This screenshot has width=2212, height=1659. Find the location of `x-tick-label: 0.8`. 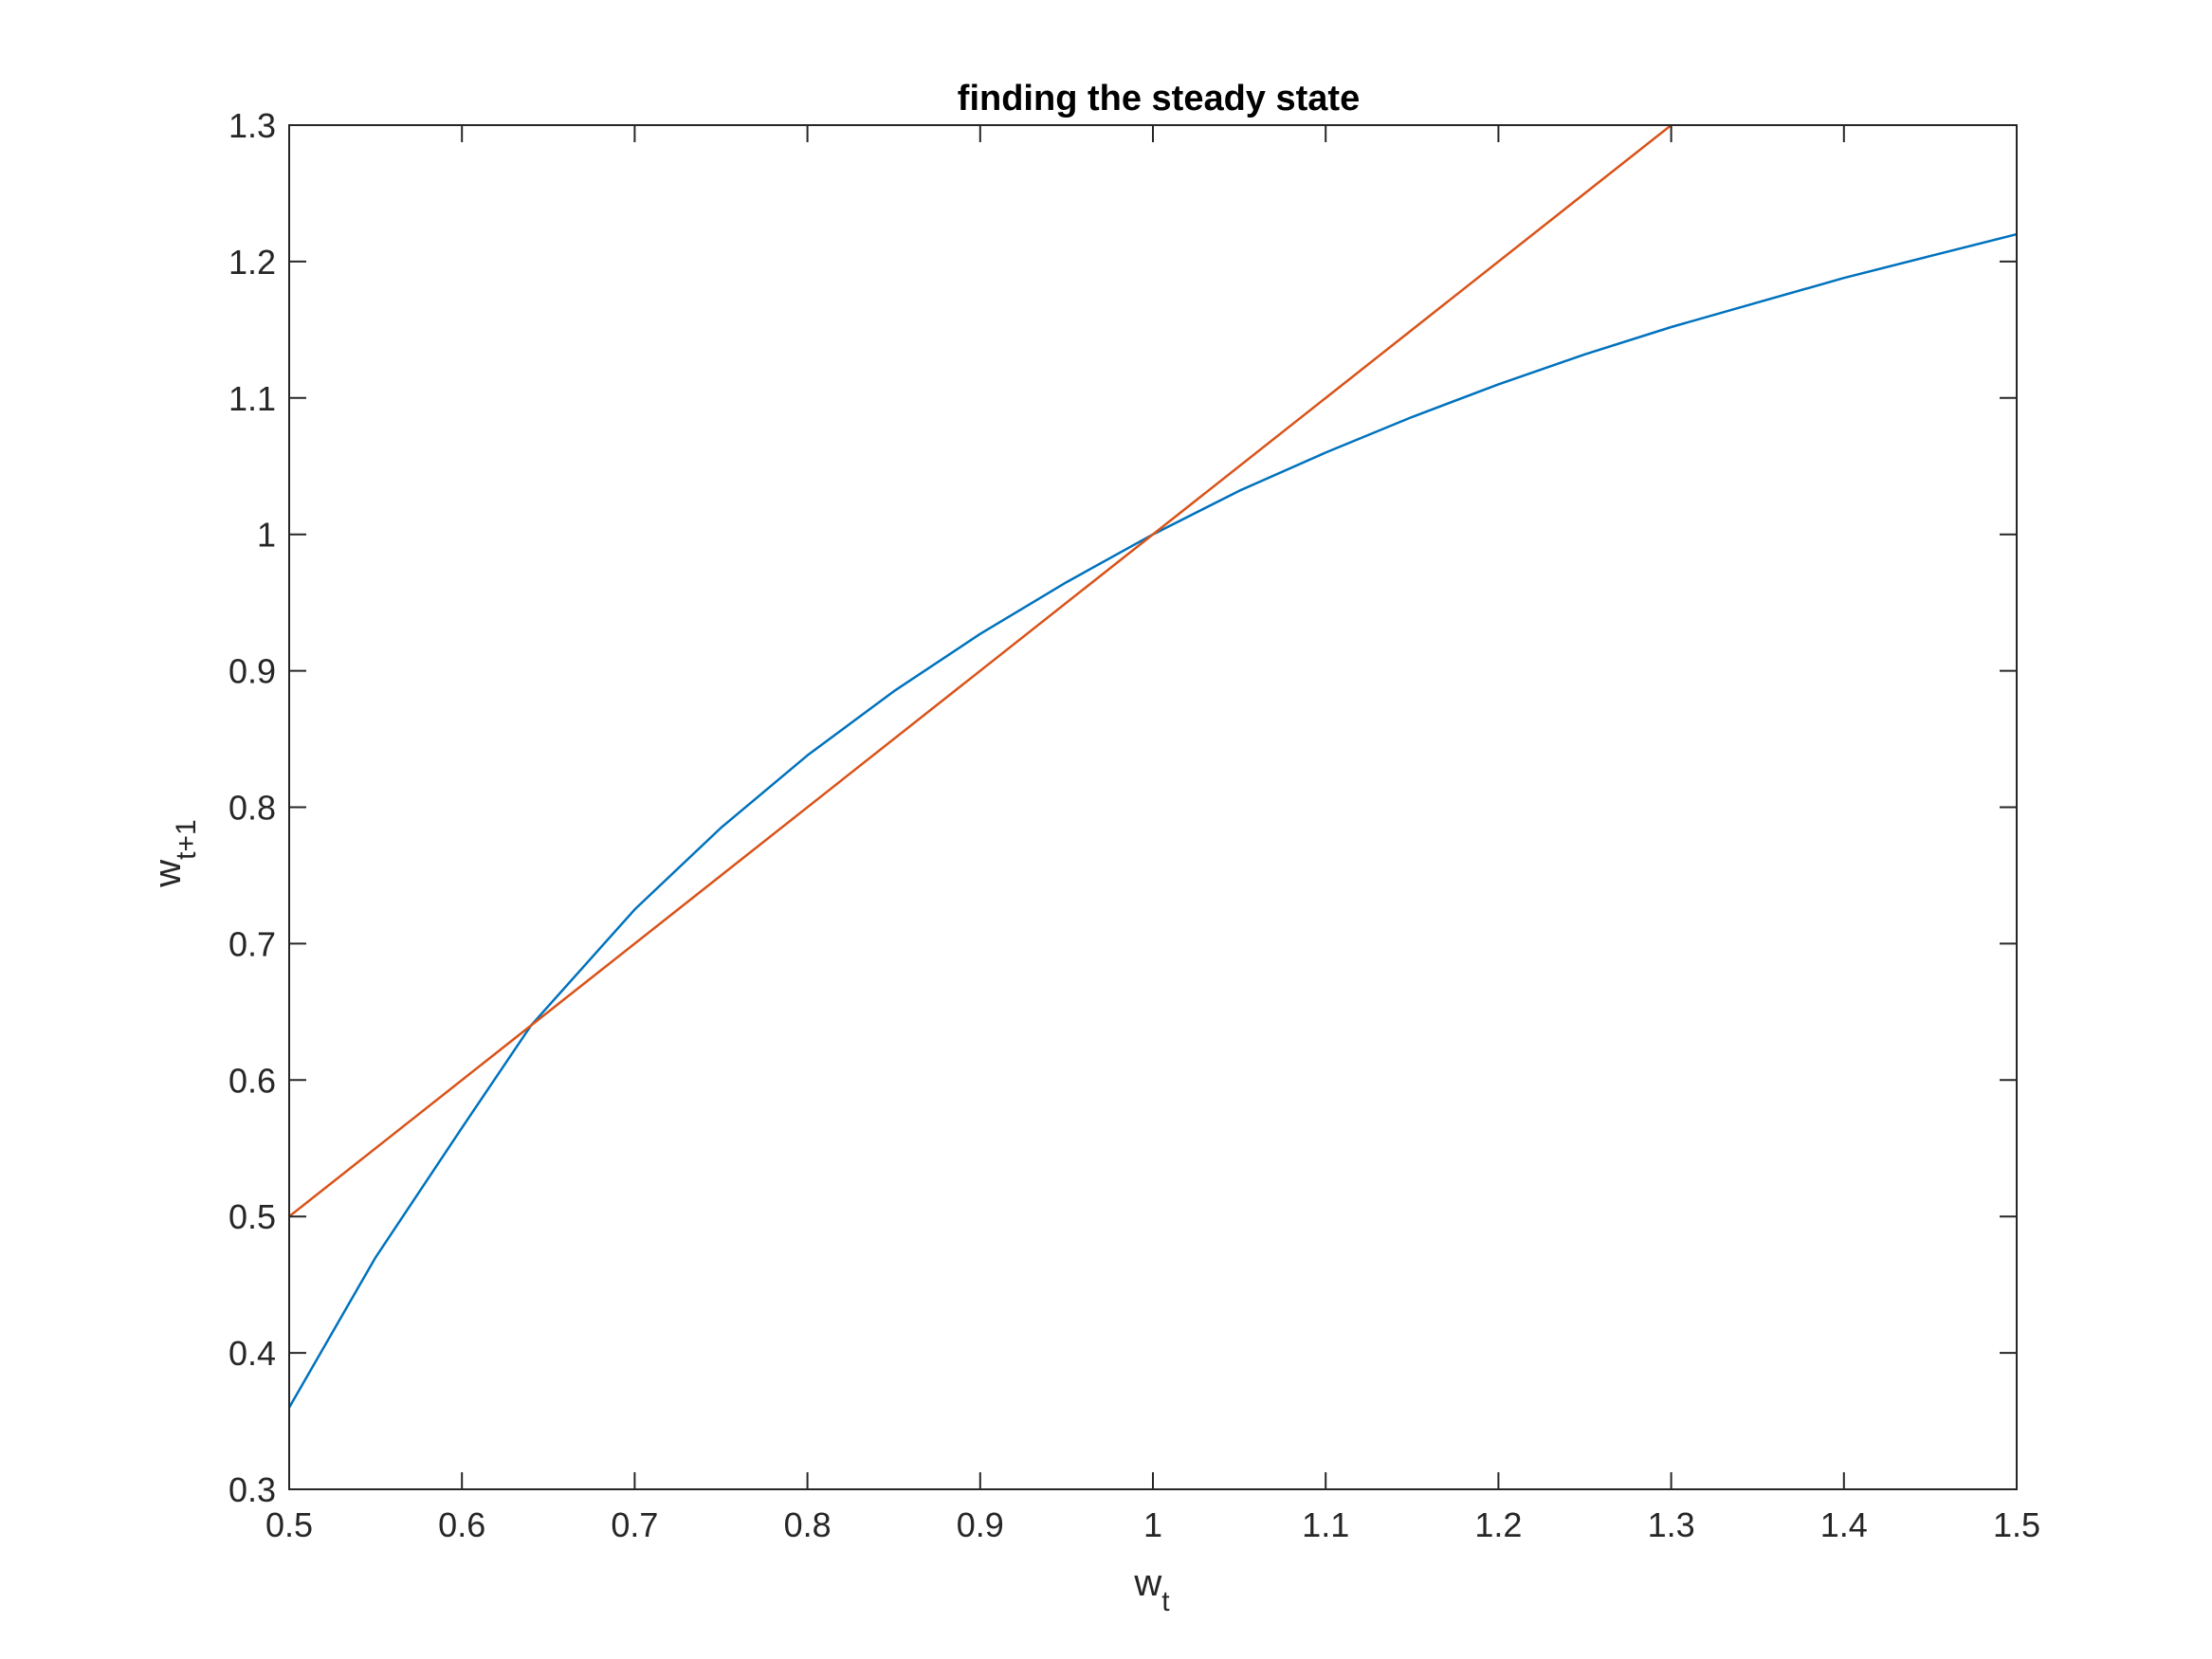

x-tick-label: 0.8 is located at coordinates (808, 1524).